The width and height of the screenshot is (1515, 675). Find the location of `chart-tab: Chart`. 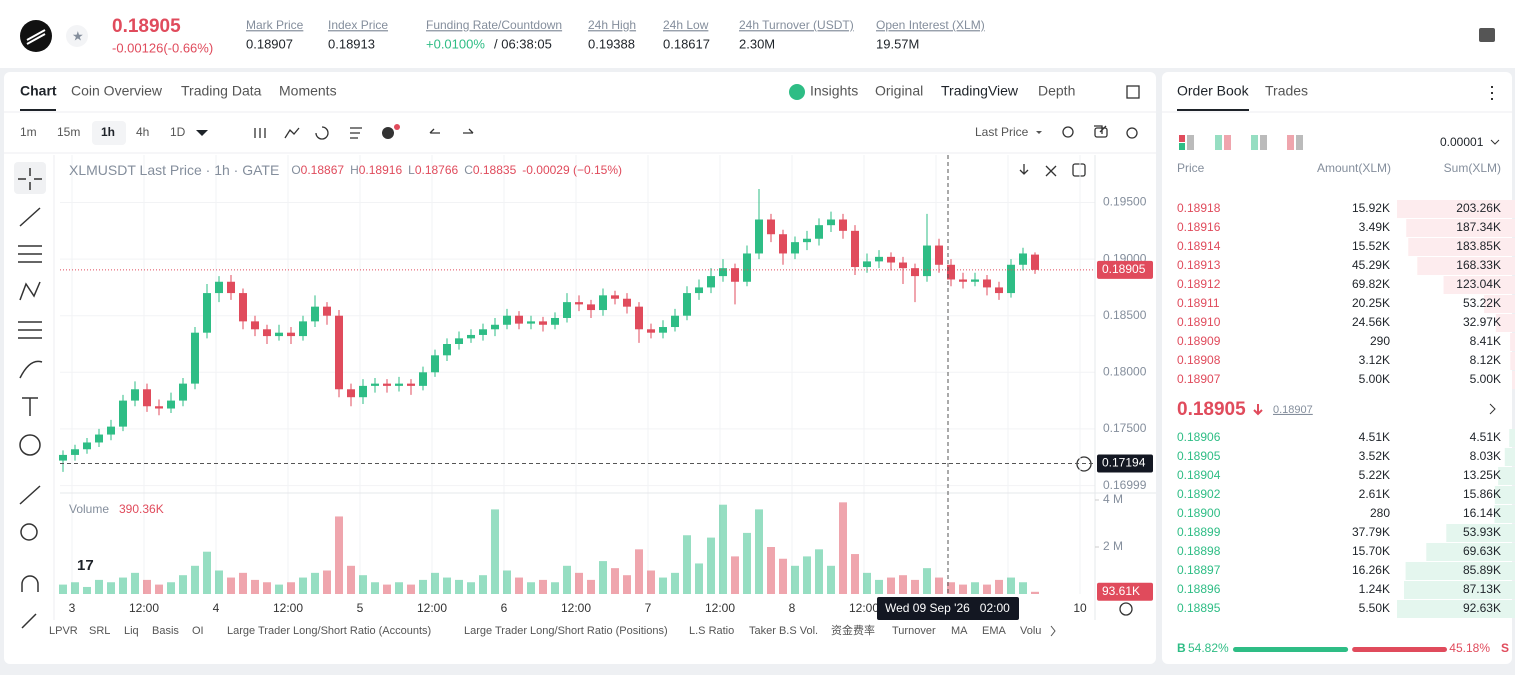

chart-tab: Chart is located at coordinates (38, 91).